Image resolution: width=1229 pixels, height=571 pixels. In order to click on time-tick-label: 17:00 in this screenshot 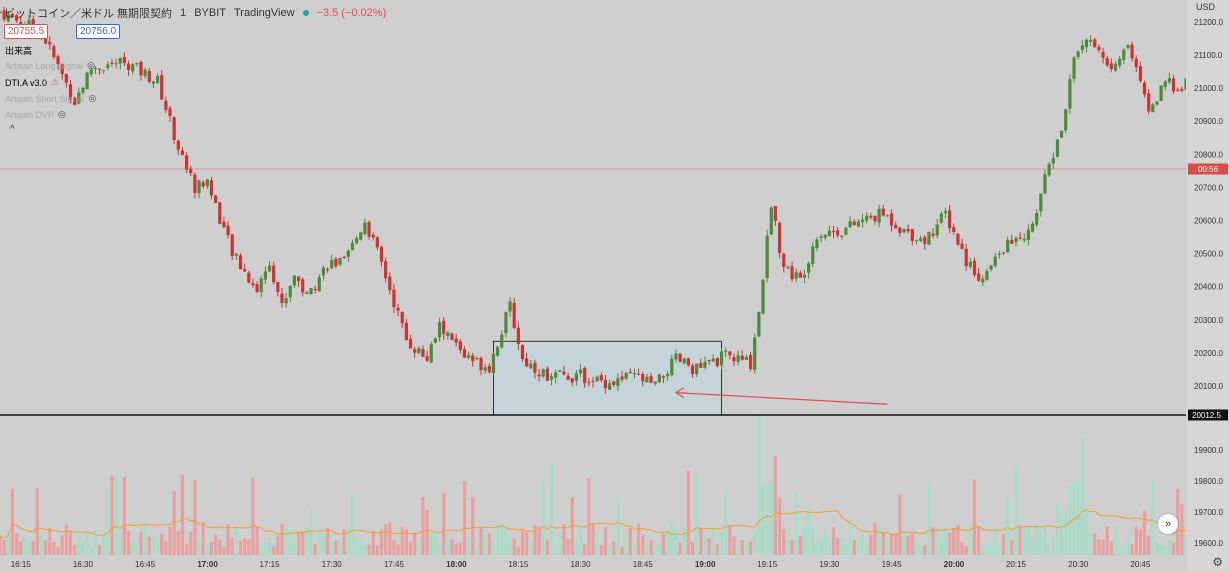, I will do `click(207, 564)`.